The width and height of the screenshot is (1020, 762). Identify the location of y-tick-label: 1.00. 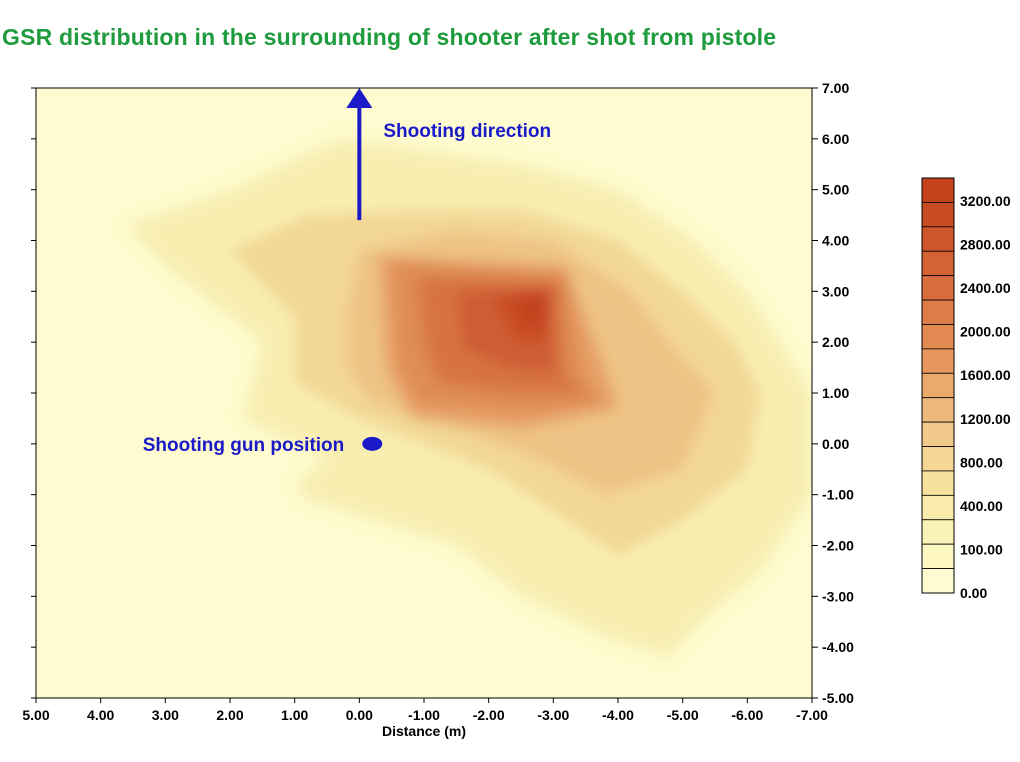
(835, 393).